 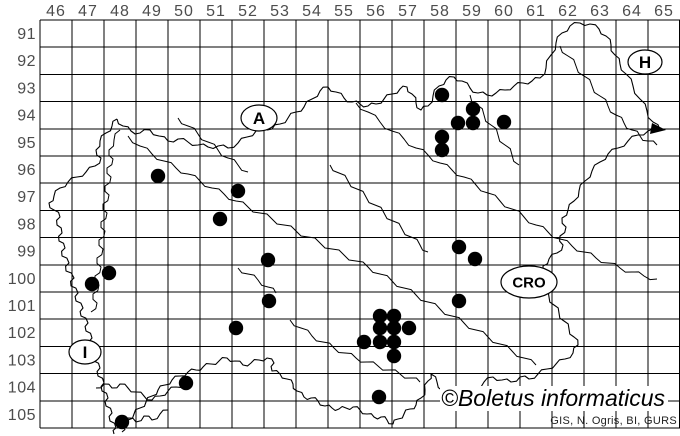 What do you see at coordinates (184, 11) in the screenshot?
I see `grid-col-label: 50` at bounding box center [184, 11].